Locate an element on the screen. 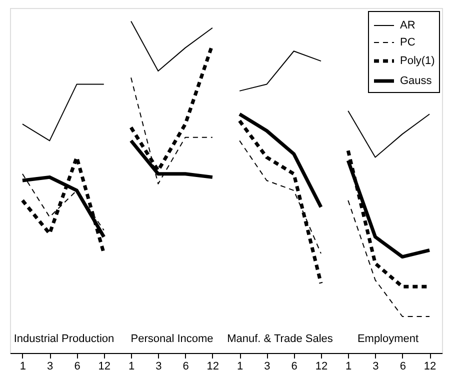 This screenshot has height=378, width=455. legend-label: Poly(1) is located at coordinates (417, 61).